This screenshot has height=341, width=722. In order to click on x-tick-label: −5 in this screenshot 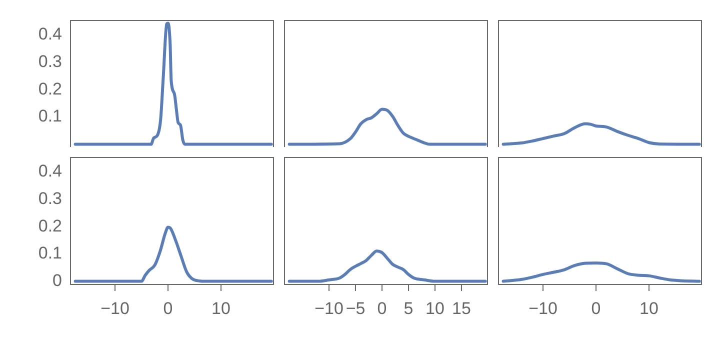, I will do `click(356, 308)`.